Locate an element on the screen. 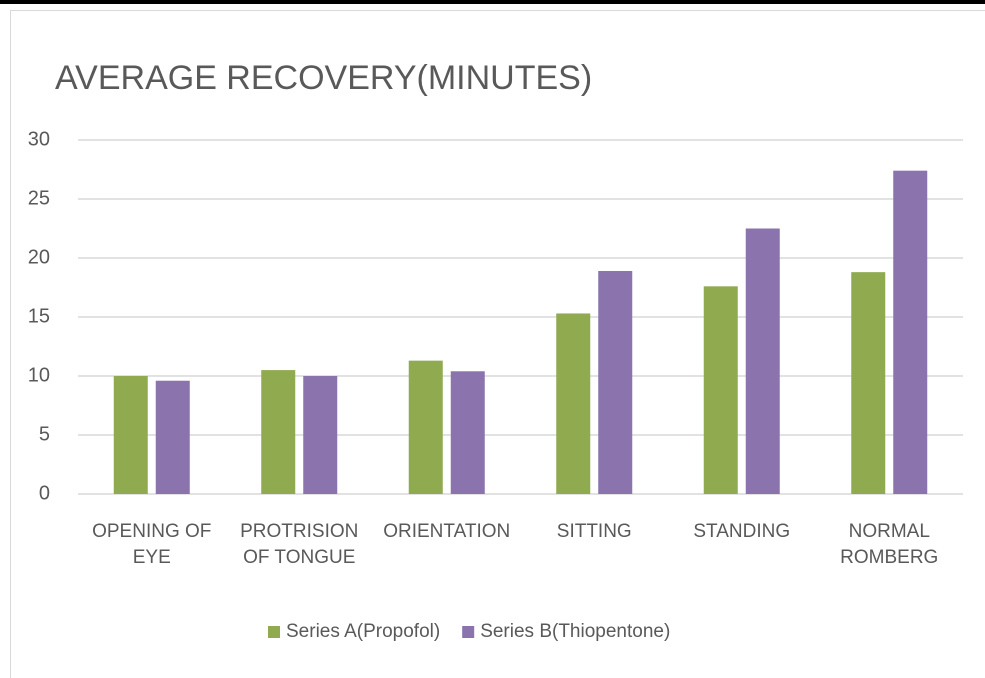 Image resolution: width=985 pixels, height=678 pixels. x-tick-label: STANDING is located at coordinates (742, 531).